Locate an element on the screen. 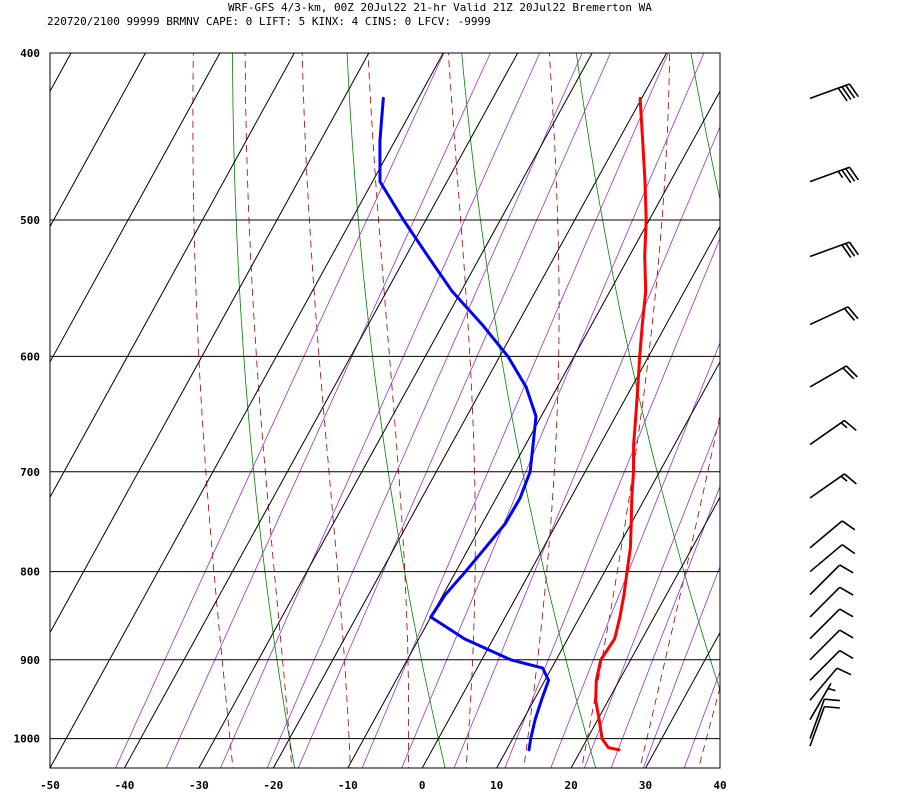 Image resolution: width=900 pixels, height=800 pixels. temperature-tick-label: 40 is located at coordinates (719, 785).